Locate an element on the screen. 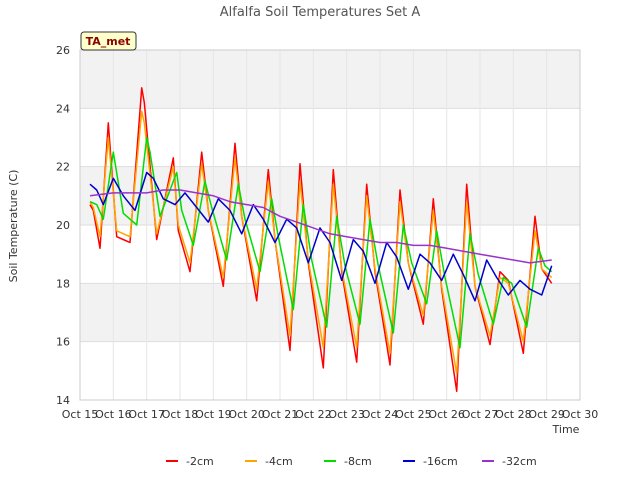 The image size is (640, 480). y-axis-label: Soil Temperature (C) is located at coordinates (13, 226).